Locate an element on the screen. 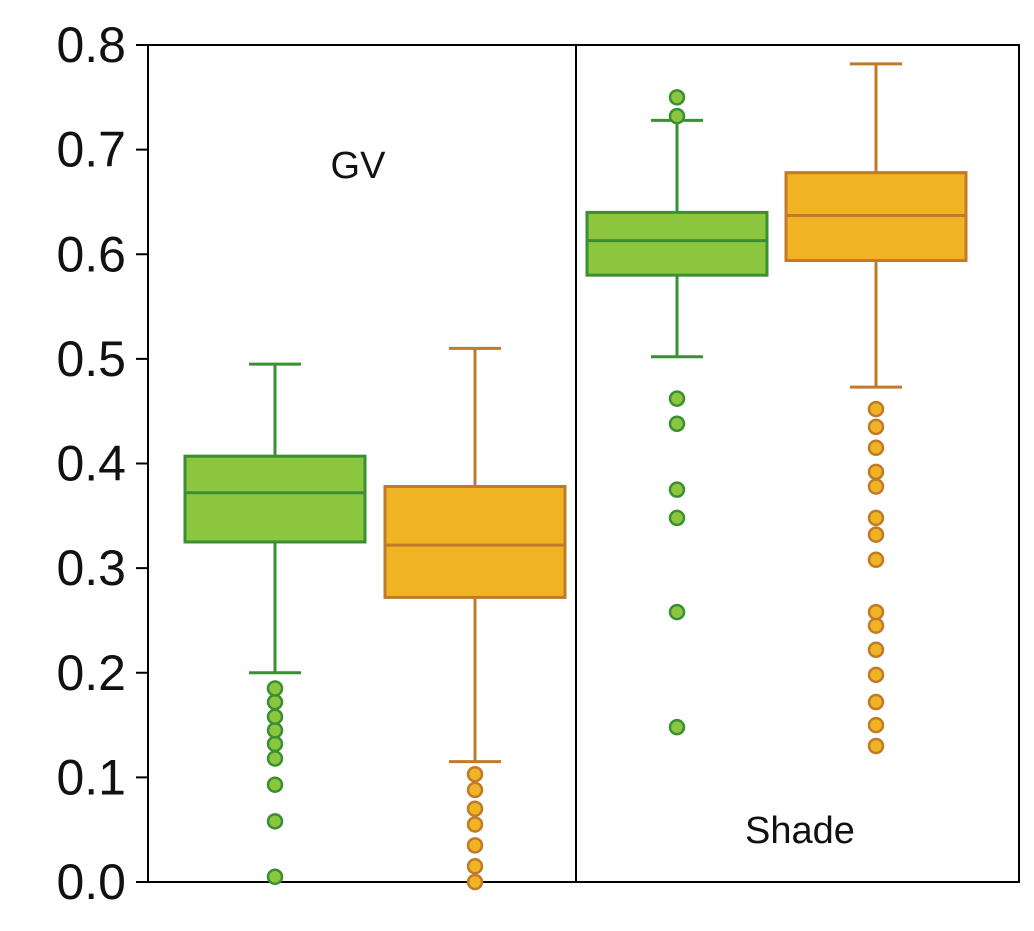  box-shade-green is located at coordinates (677, 412).